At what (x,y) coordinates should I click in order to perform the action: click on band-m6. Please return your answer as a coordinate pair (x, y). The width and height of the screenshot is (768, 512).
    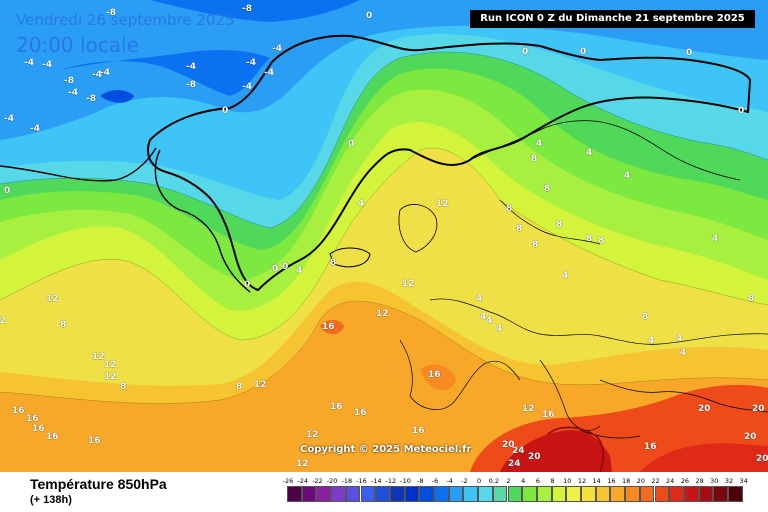
    Looking at the image, I should click on (165, 73).